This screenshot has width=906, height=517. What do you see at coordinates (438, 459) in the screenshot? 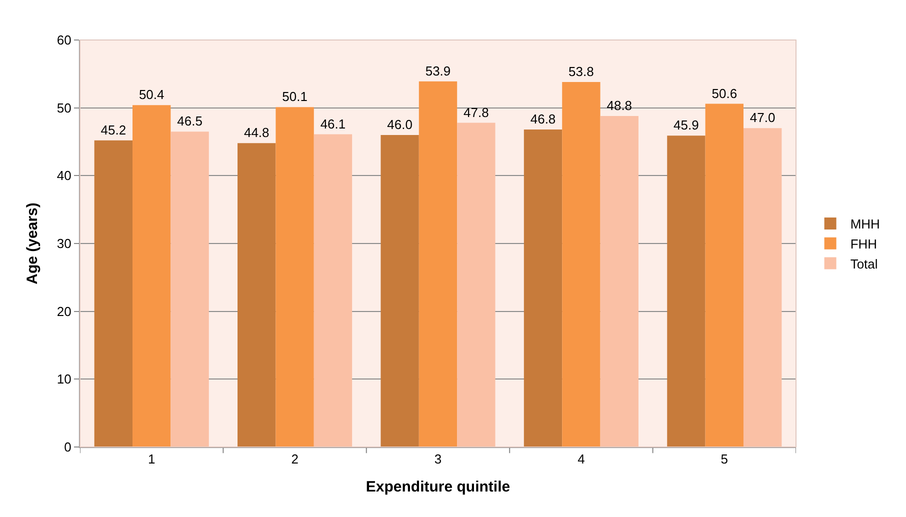
I see `x-tick-label: 3` at bounding box center [438, 459].